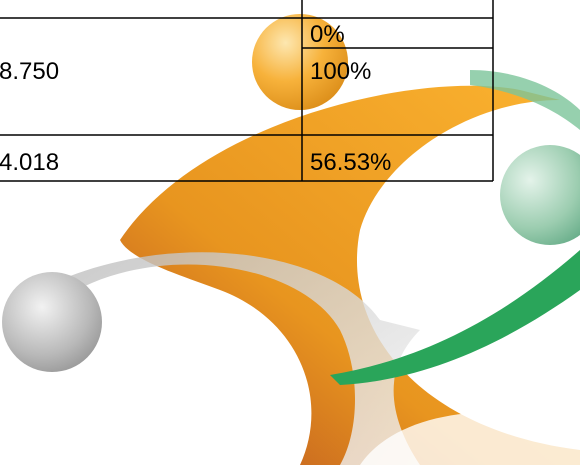 The height and width of the screenshot is (465, 580). What do you see at coordinates (29, 71) in the screenshot?
I see `table-cell: 8.750` at bounding box center [29, 71].